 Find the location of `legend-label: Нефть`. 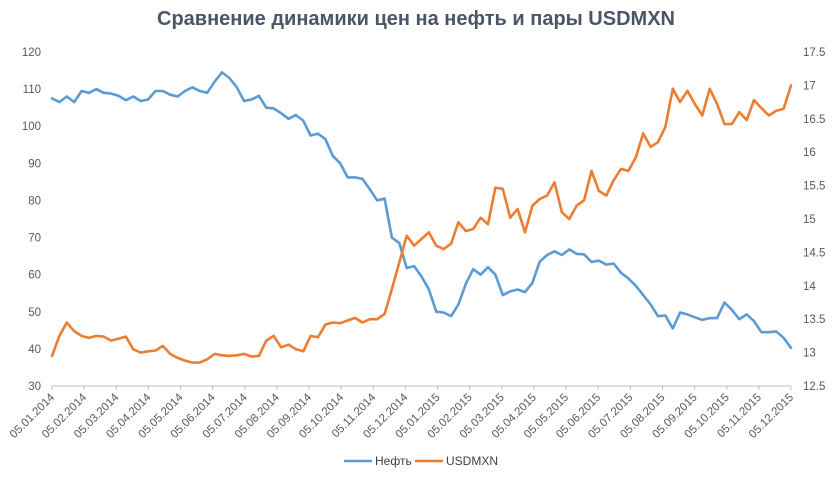

legend-label: Нефть is located at coordinates (393, 461).